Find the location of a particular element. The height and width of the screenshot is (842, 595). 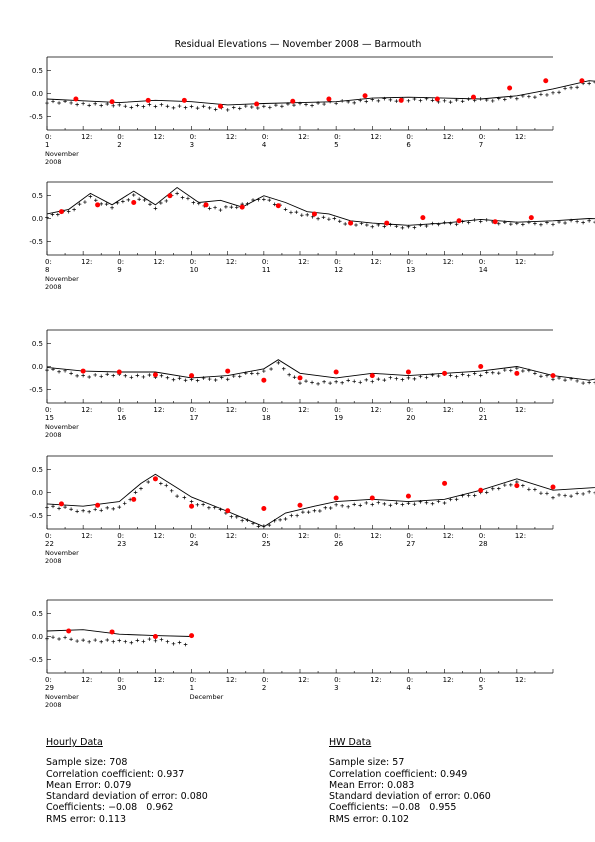

year-label: 2008 is located at coordinates (53, 561).